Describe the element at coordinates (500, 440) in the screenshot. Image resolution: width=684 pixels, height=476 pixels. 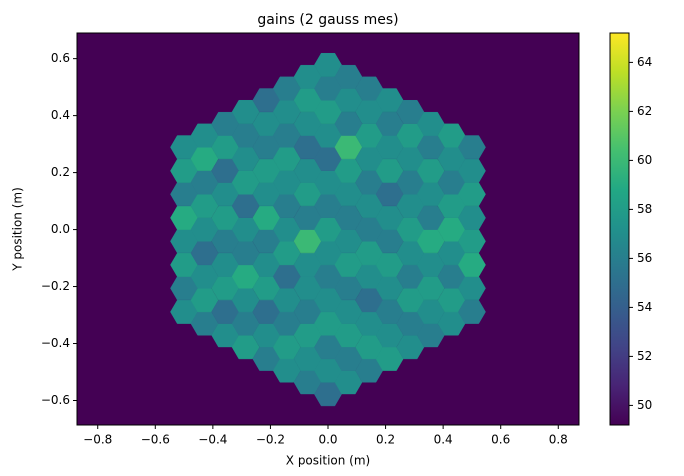
I see `x-tick-label: 0.6` at that location.